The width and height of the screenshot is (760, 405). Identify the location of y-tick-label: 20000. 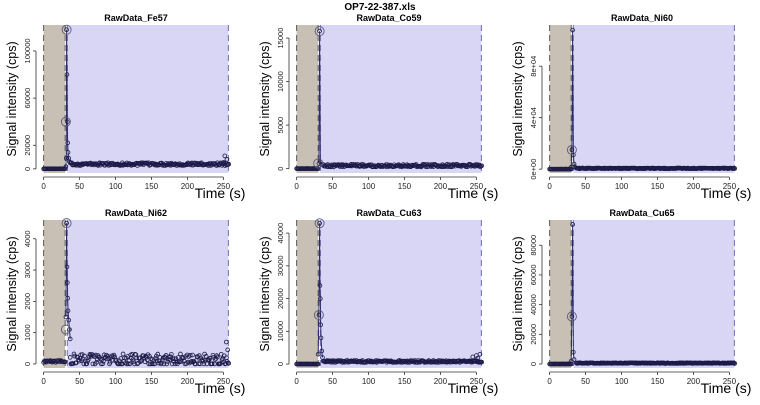
(533, 334).